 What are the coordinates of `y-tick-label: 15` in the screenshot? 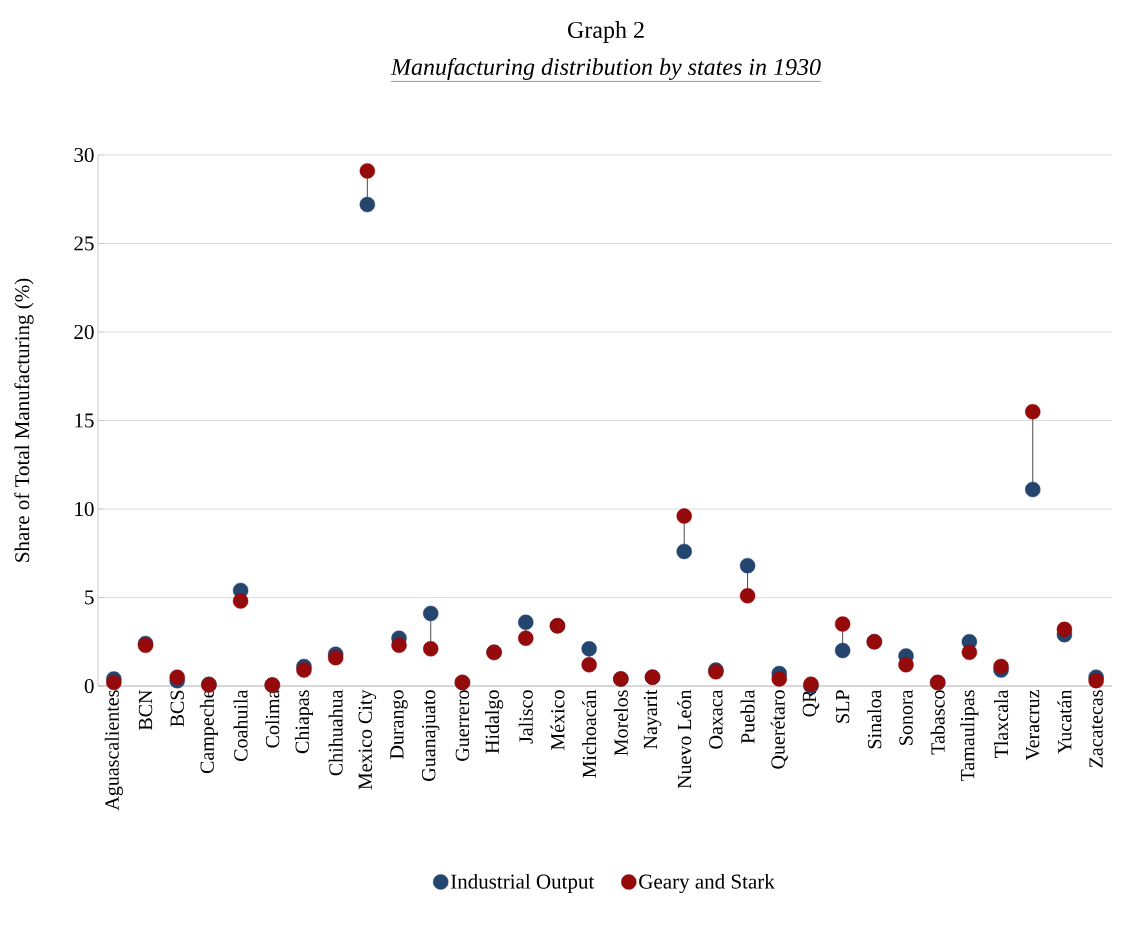 It's located at (84, 420).